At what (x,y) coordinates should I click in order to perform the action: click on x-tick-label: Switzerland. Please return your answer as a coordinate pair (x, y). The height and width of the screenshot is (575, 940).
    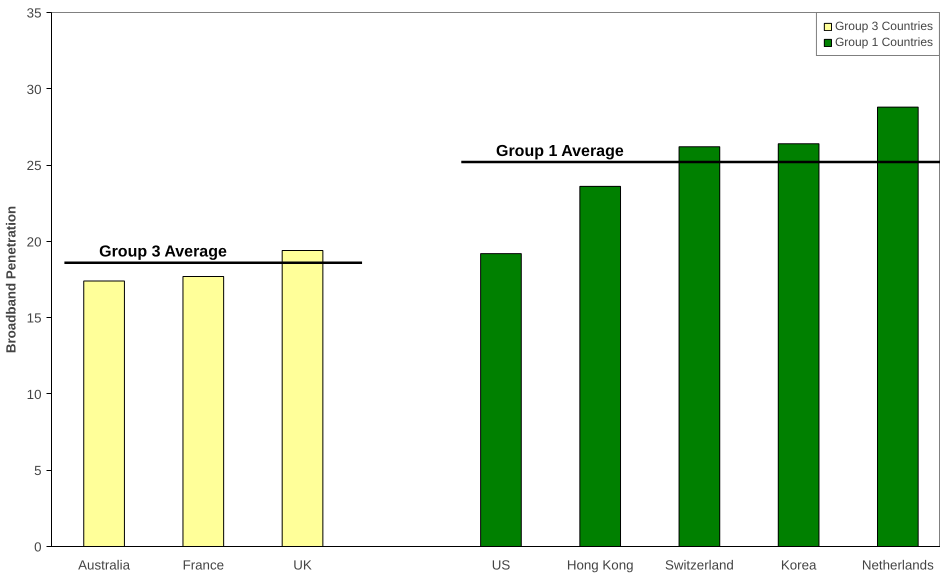
    Looking at the image, I should click on (699, 565).